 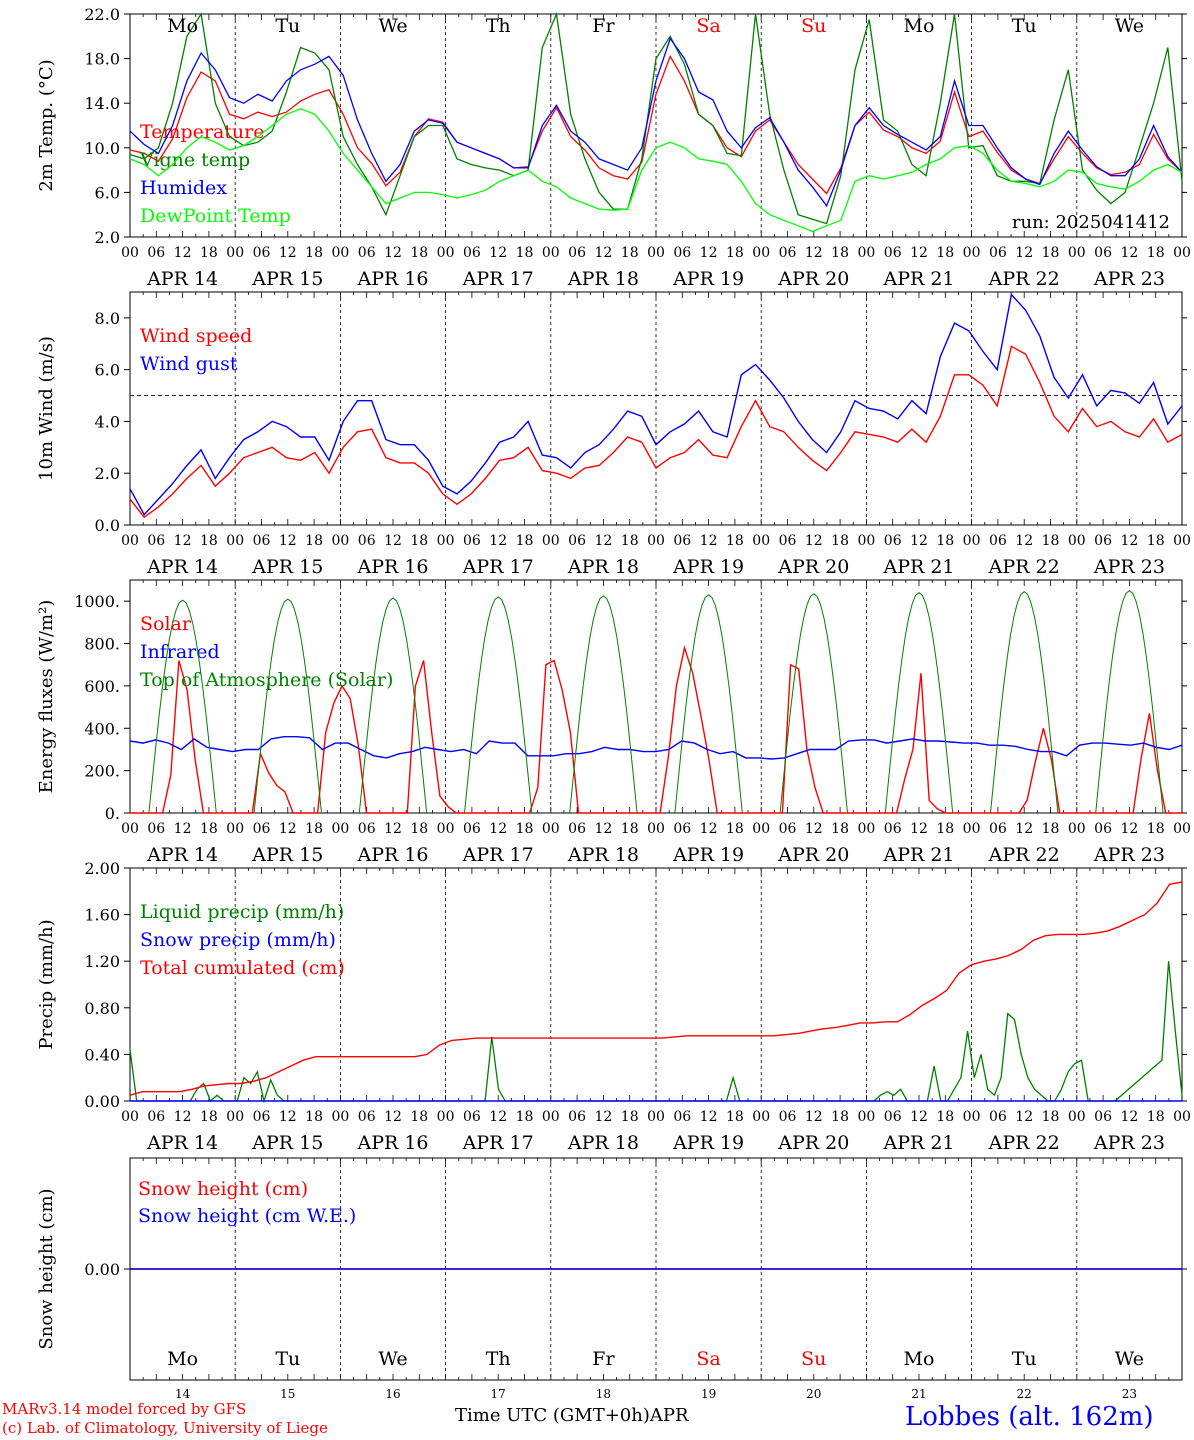 I want to click on panel-frame, so click(x=656, y=125).